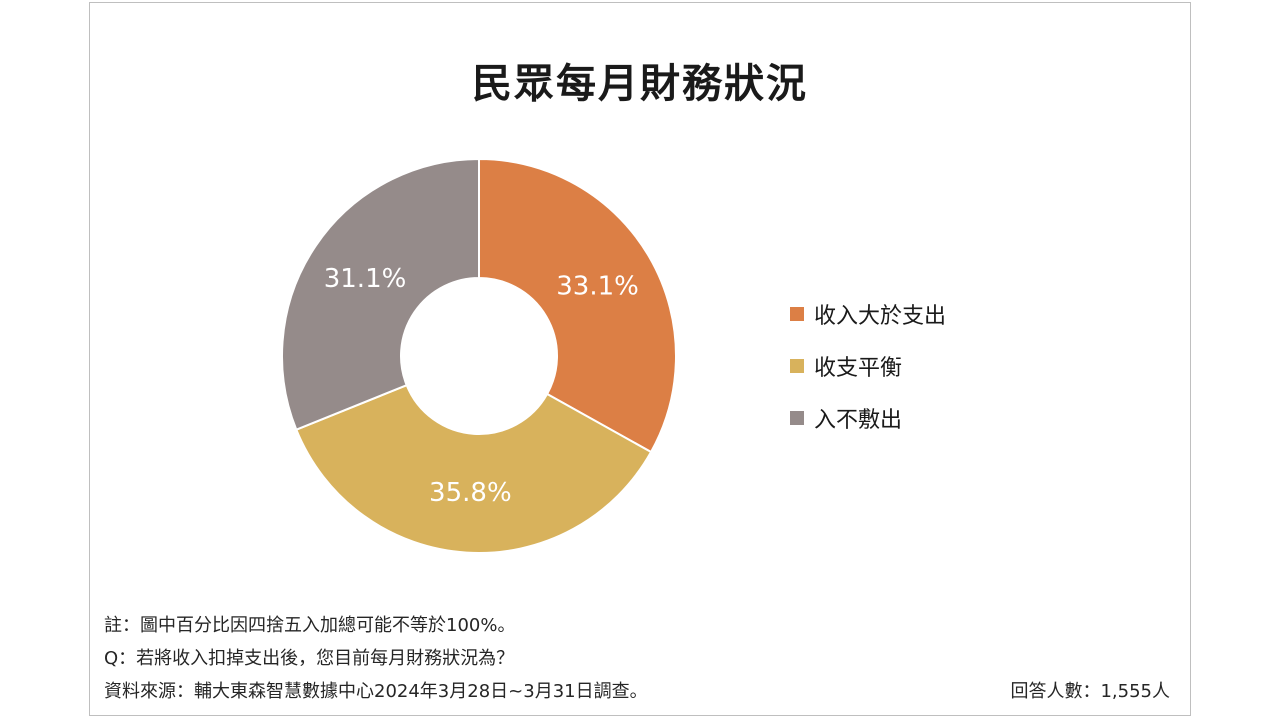 The width and height of the screenshot is (1280, 720). I want to click on data-source: 資料來源：輔大東森智慧數據中心2024年3月28日~3月31日調查。, so click(376, 691).